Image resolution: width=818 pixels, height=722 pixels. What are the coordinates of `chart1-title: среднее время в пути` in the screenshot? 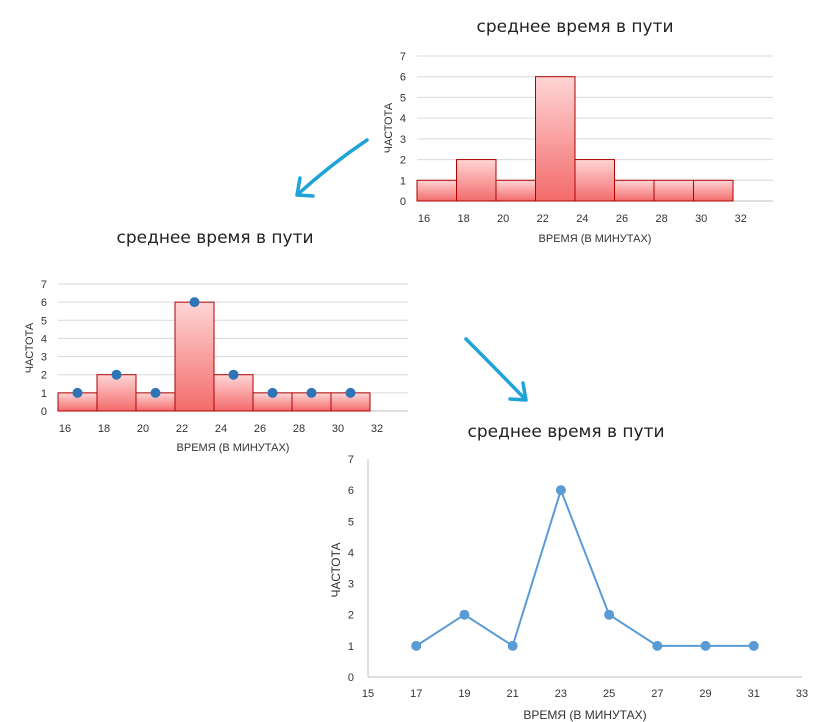 It's located at (574, 27).